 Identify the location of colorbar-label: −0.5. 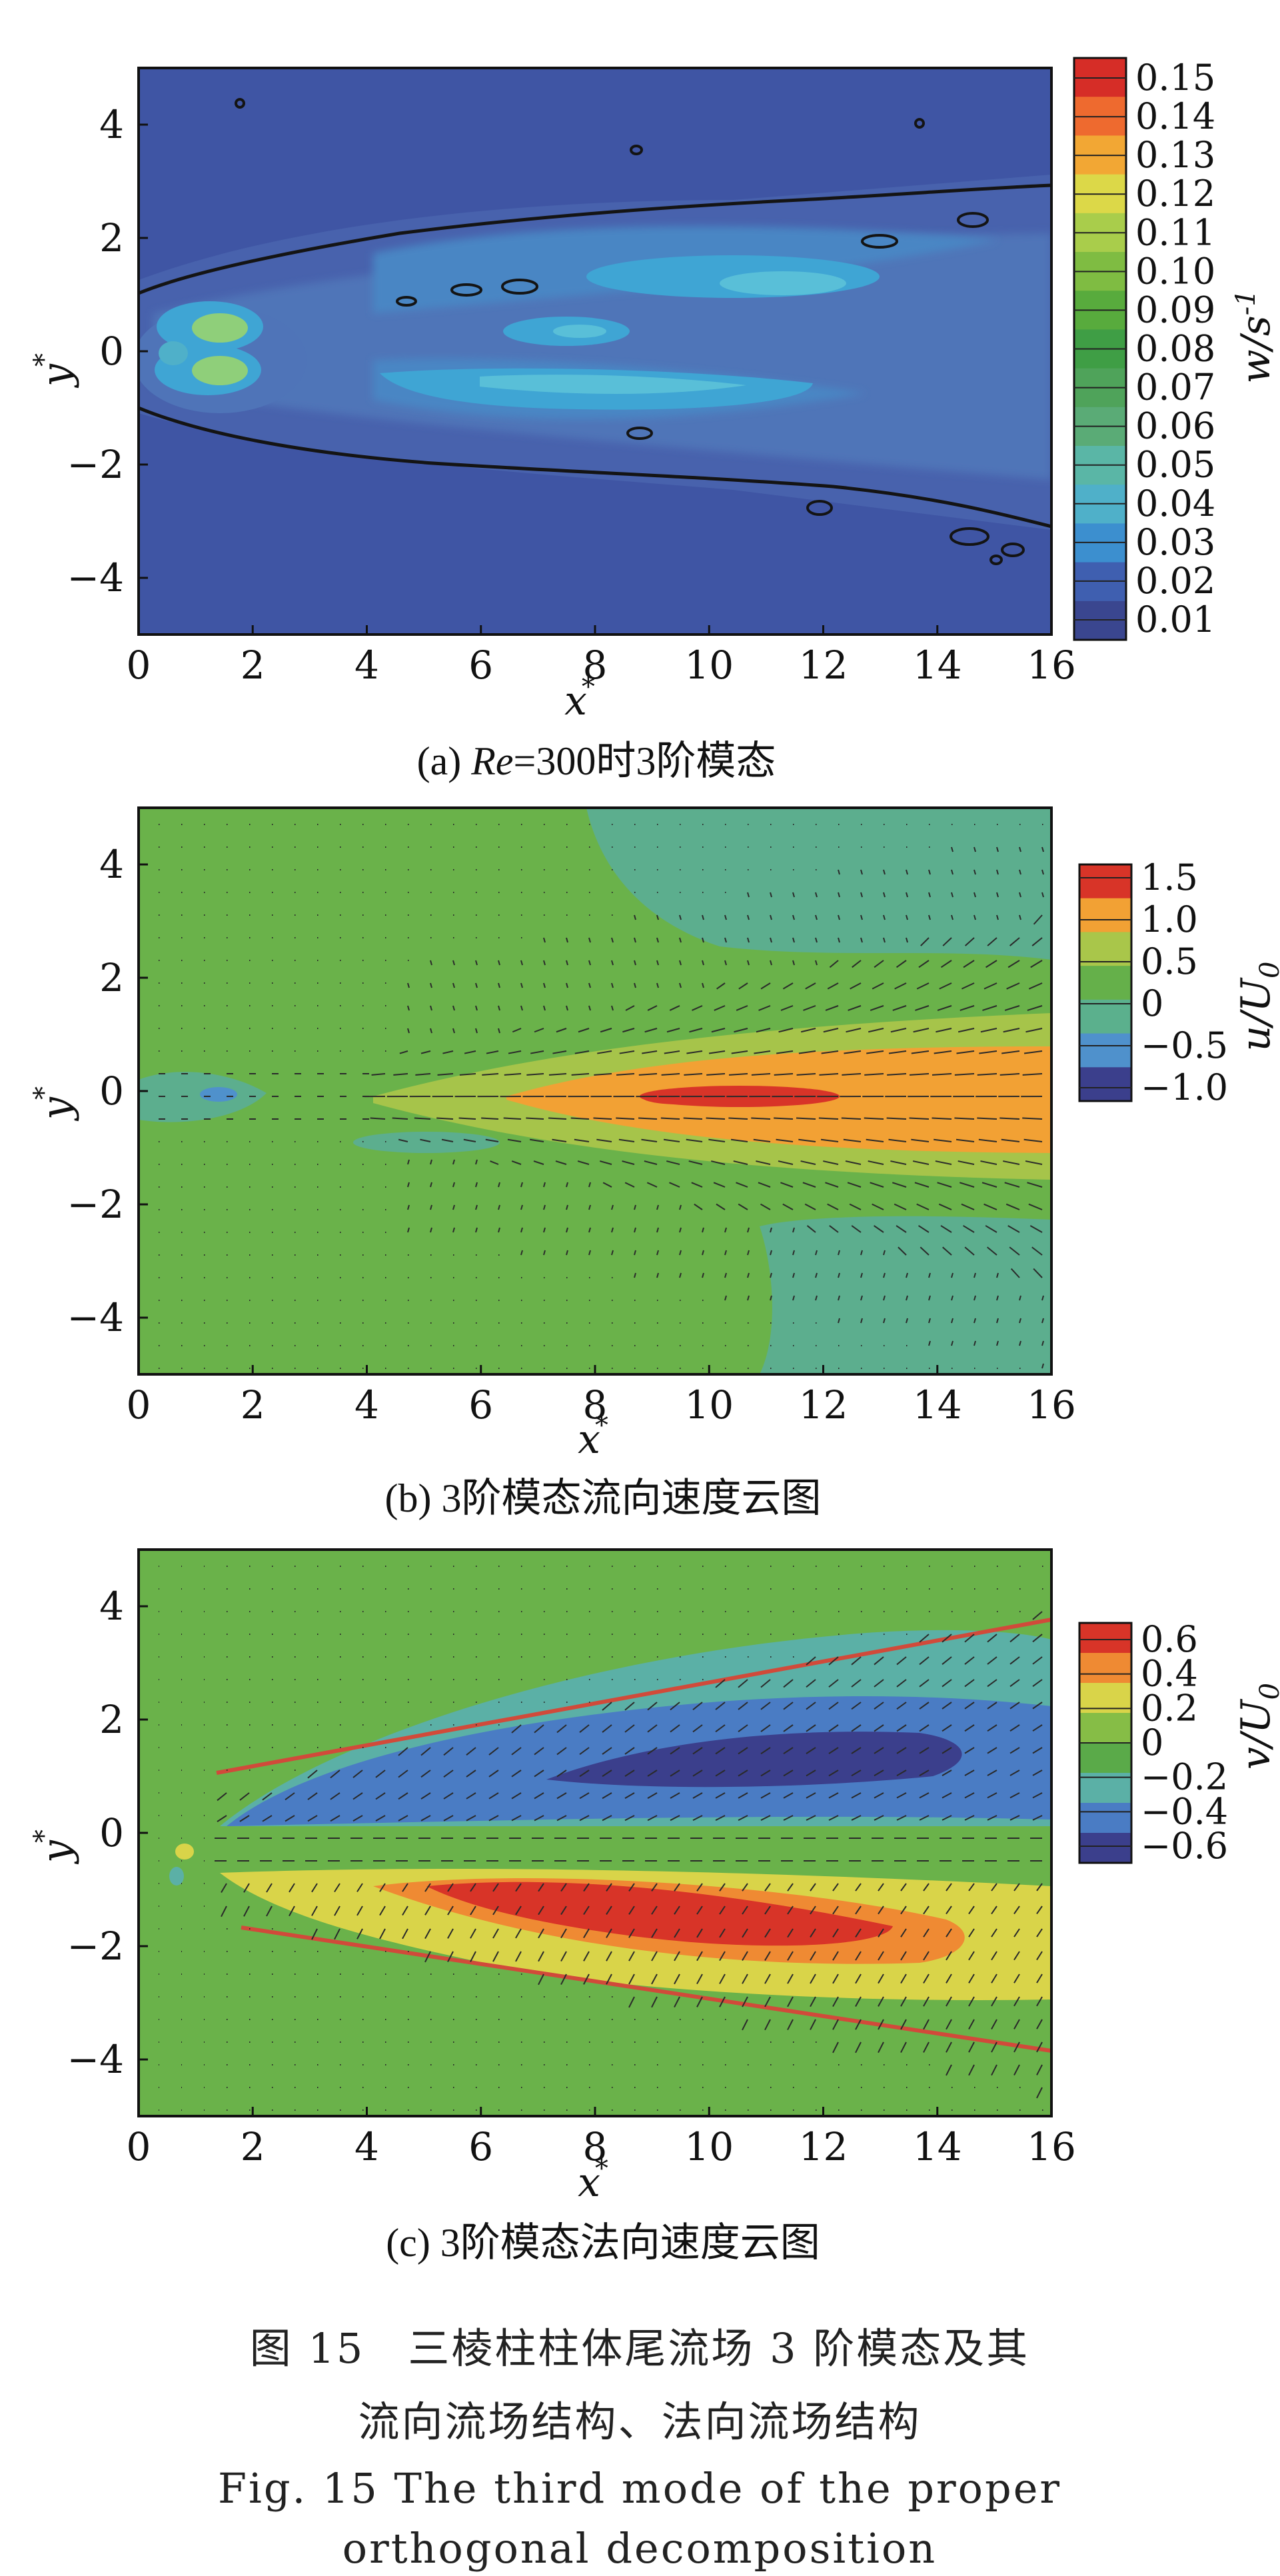
(1184, 1045).